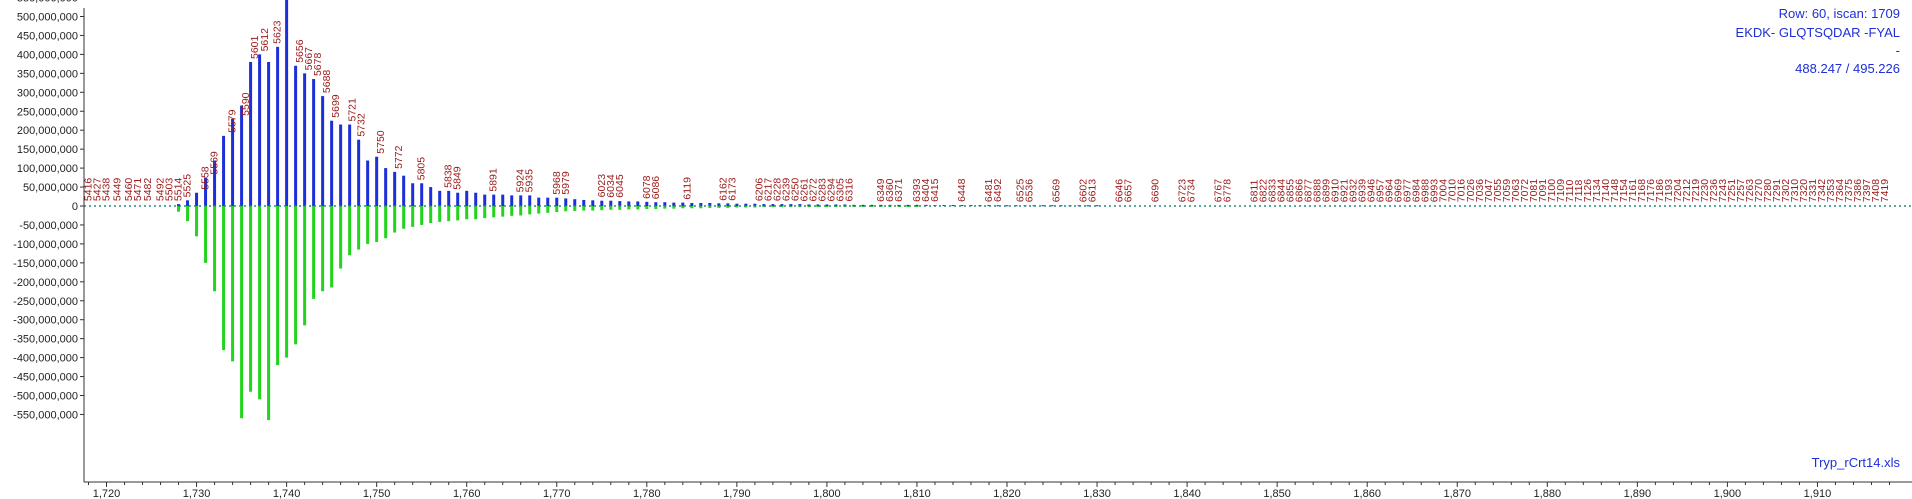 This screenshot has width=1912, height=499. What do you see at coordinates (822, 190) in the screenshot?
I see `scan-label: 6283` at bounding box center [822, 190].